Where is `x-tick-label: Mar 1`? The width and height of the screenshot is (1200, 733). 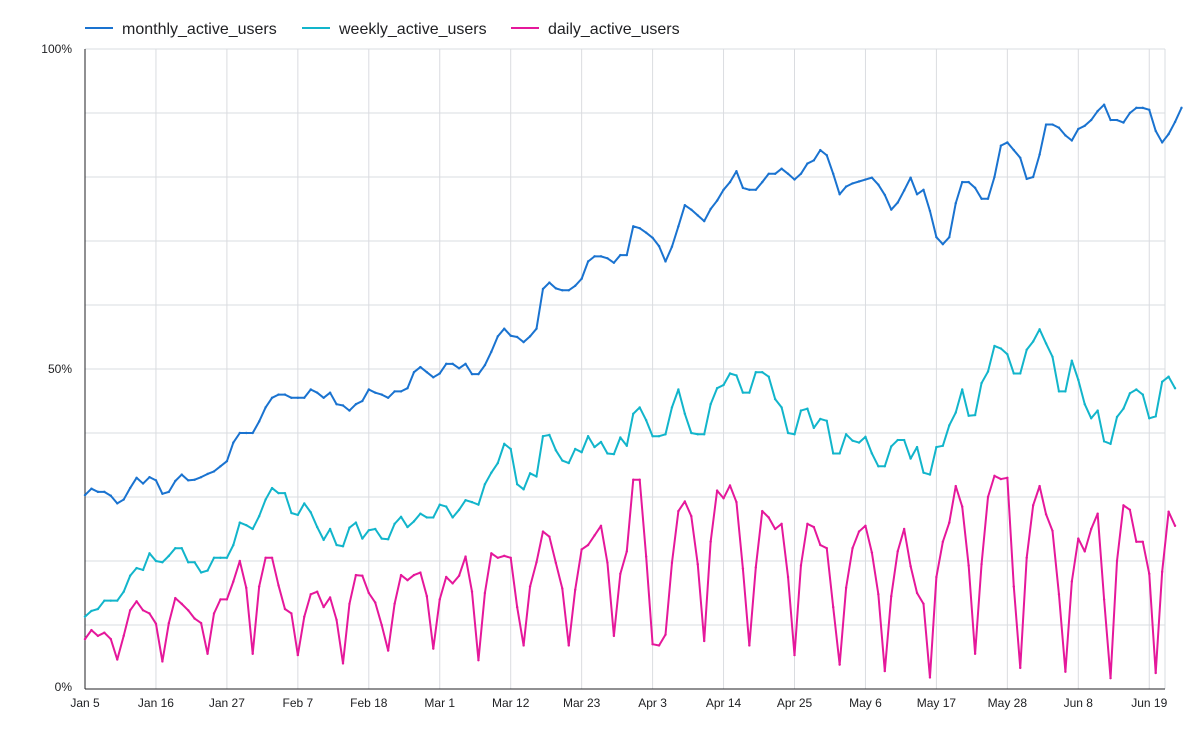
x-tick-label: Mar 1 is located at coordinates (439, 703).